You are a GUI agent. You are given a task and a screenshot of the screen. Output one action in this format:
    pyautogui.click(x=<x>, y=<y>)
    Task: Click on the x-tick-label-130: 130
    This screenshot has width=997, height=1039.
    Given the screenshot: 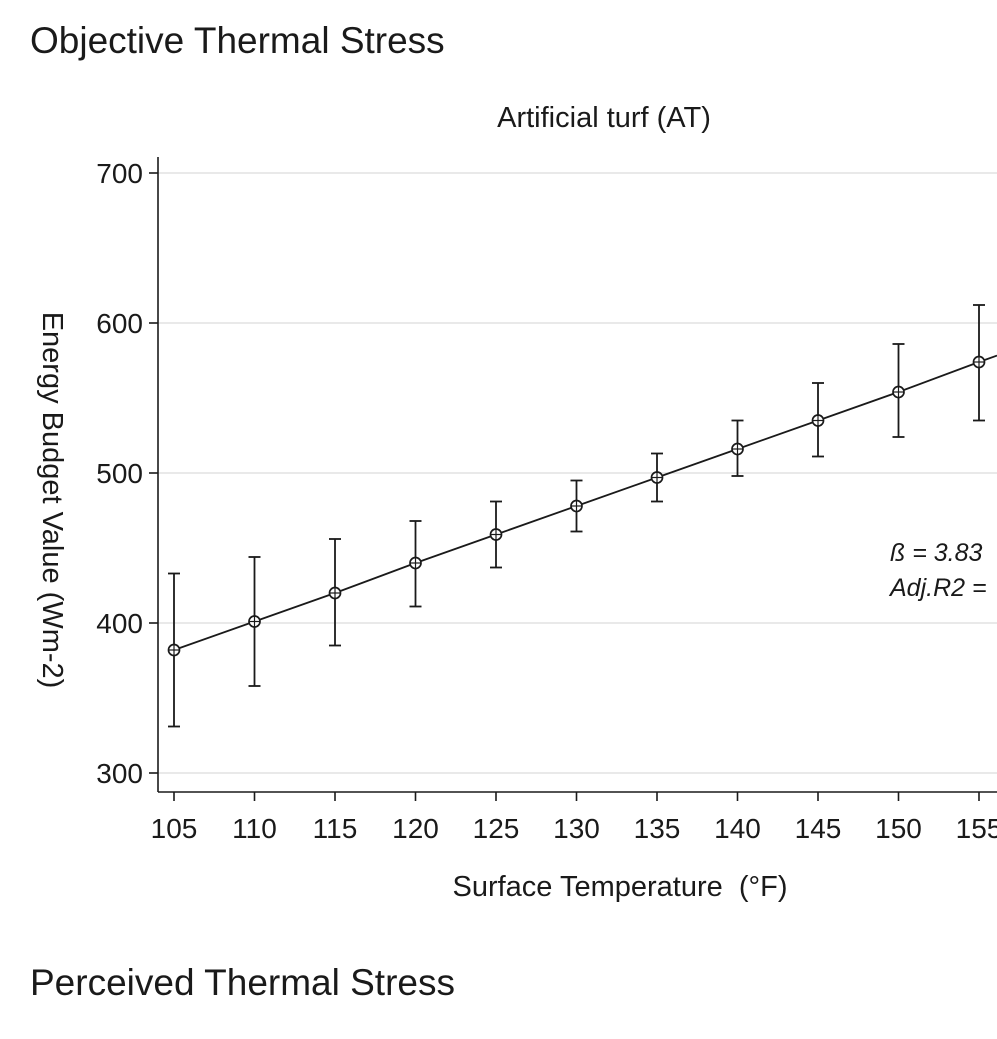 What is the action you would take?
    pyautogui.click(x=576, y=828)
    